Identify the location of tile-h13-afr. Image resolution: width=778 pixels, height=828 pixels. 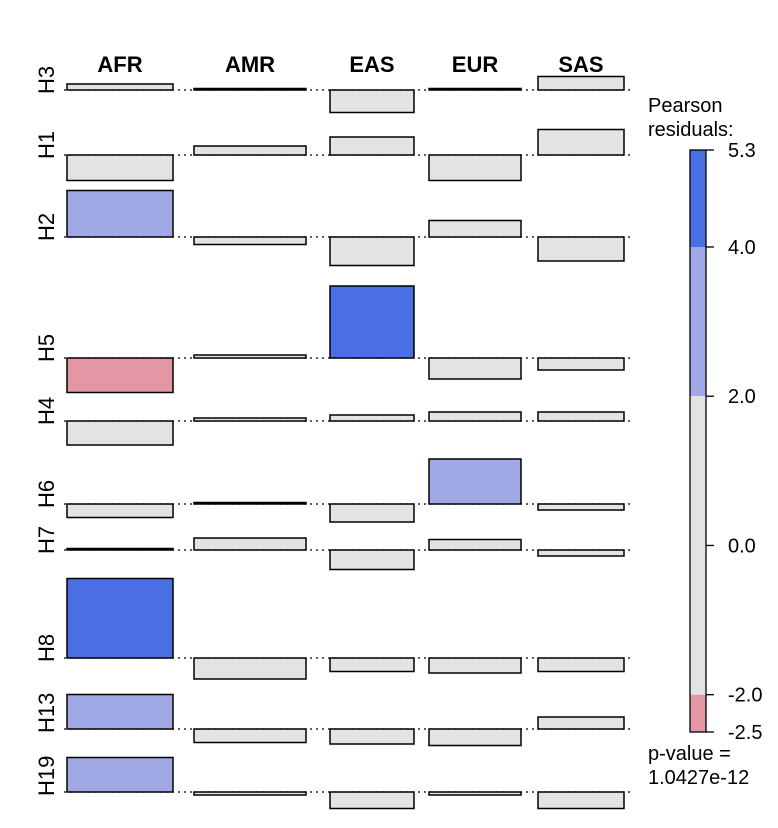
(120, 711).